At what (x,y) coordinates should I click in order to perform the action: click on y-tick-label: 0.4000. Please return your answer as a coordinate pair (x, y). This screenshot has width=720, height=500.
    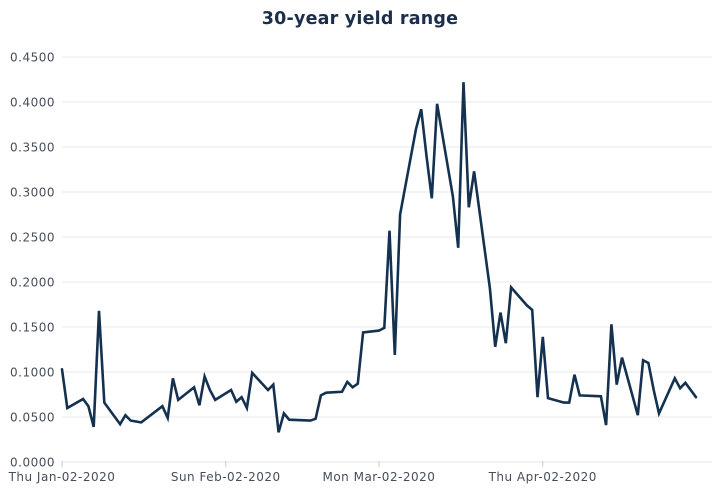
    Looking at the image, I should click on (32, 103).